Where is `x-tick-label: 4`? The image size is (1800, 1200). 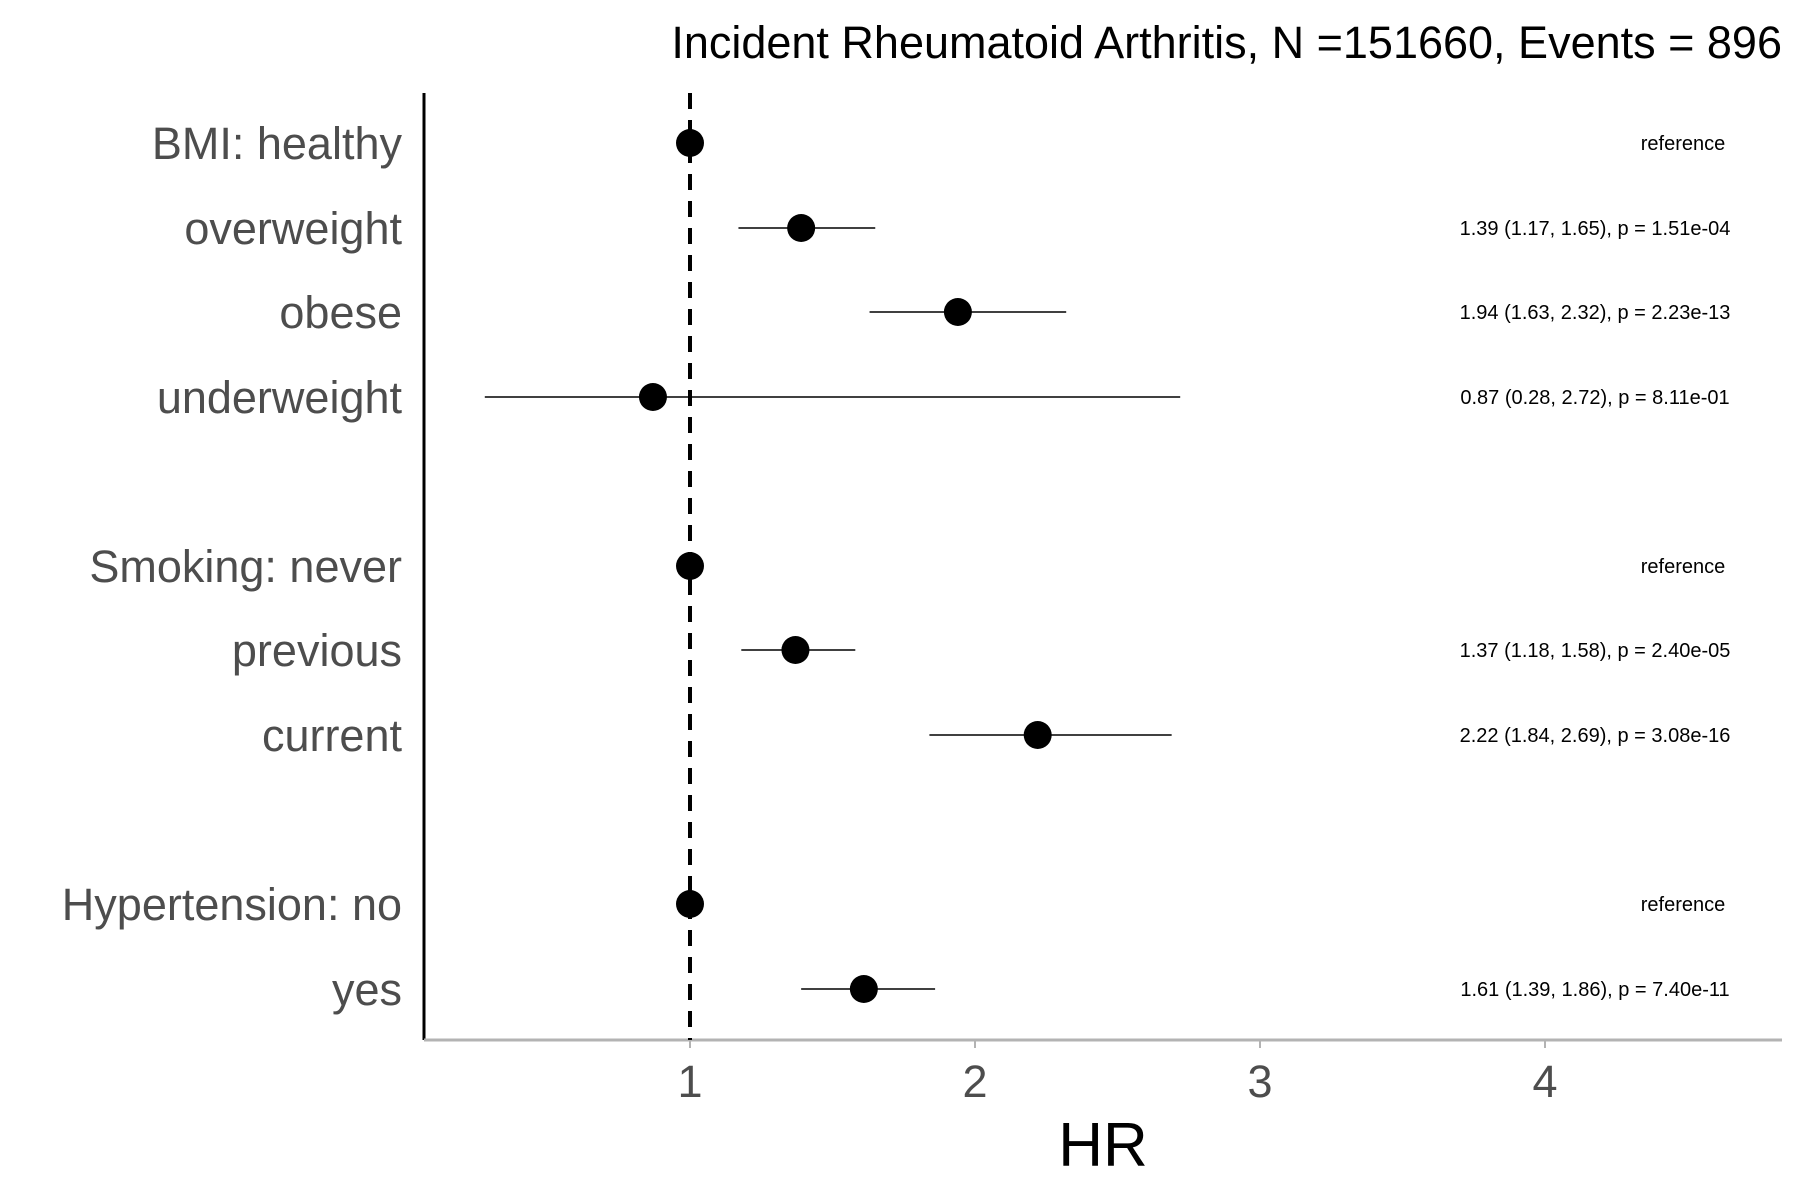
x-tick-label: 4 is located at coordinates (1544, 1081).